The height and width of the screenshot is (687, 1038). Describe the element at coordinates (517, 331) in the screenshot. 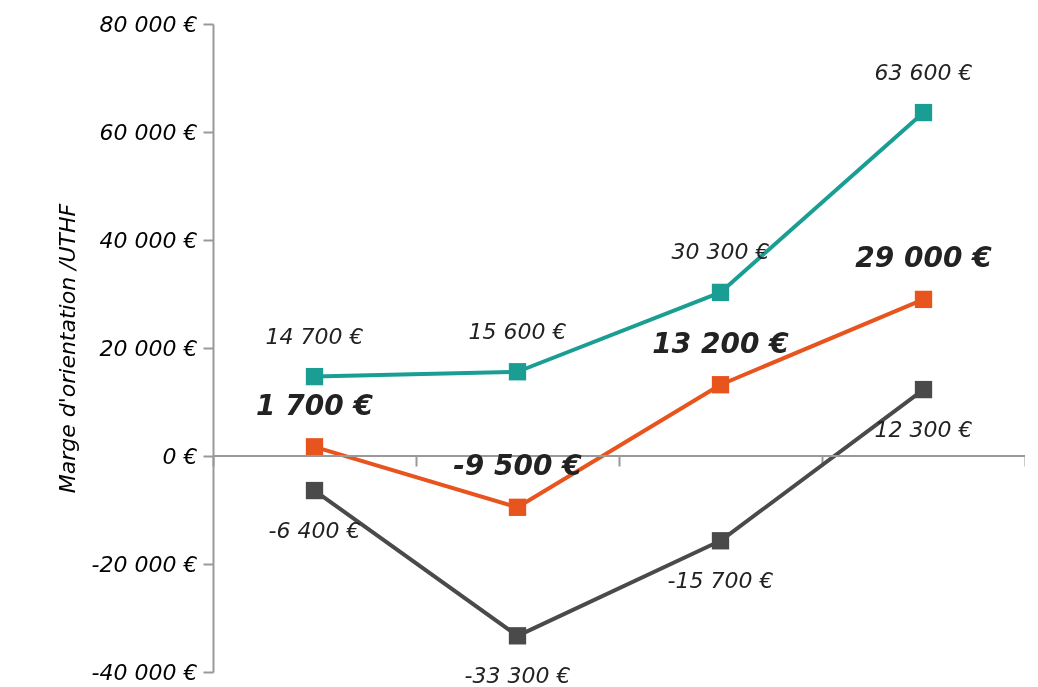

I see `data-label: 15 600 €` at that location.